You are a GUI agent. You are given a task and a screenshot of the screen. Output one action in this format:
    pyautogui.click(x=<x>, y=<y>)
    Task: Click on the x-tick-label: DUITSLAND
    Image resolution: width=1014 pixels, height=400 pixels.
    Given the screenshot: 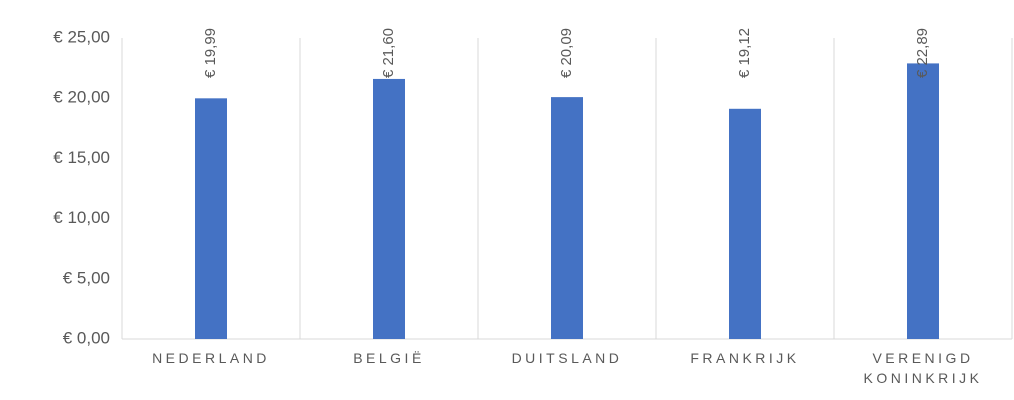 What is the action you would take?
    pyautogui.click(x=567, y=358)
    